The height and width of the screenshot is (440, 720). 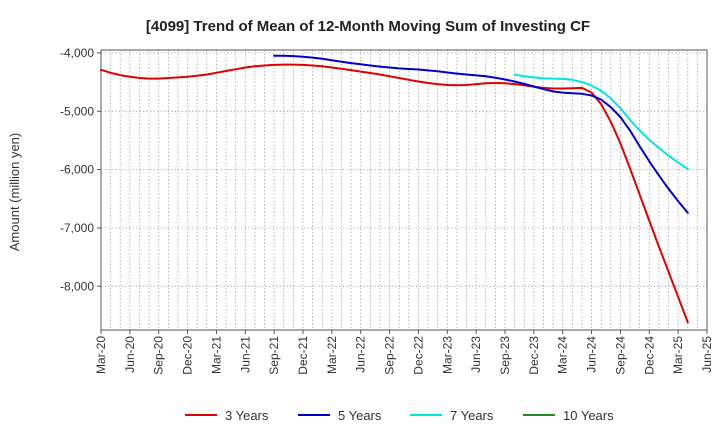 I want to click on x-tick-label: Mar-25, so click(x=678, y=355).